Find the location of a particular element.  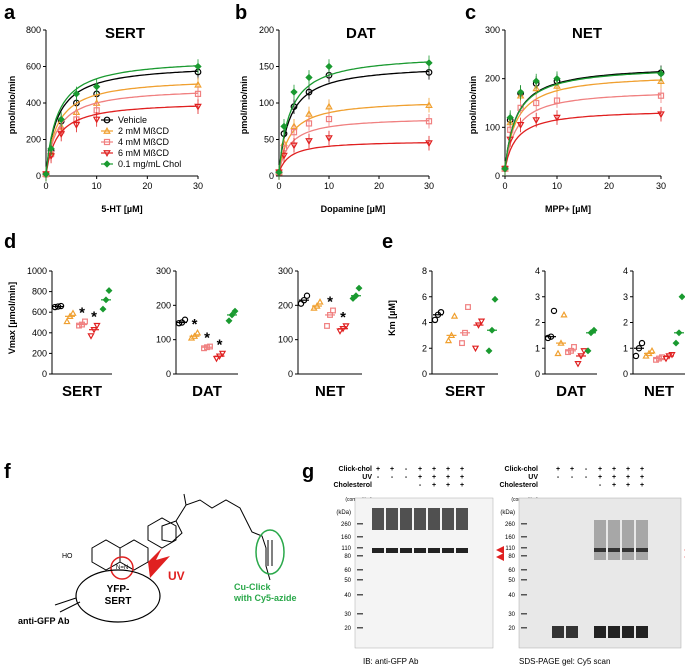

alkyne-ellipse is located at coordinates (270, 552).